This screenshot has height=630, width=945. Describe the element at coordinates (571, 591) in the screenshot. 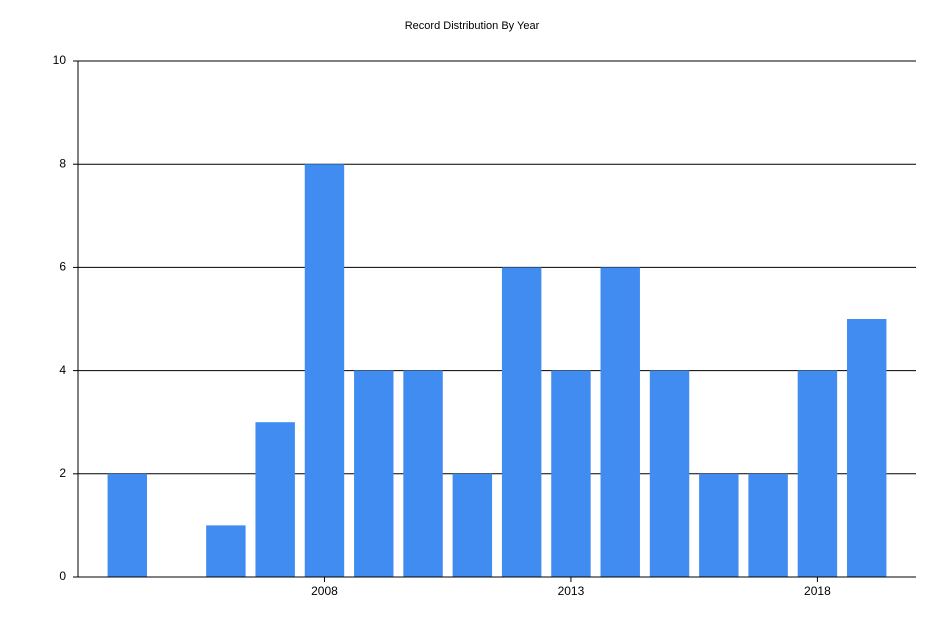

I see `x-tick-label: 2013` at that location.